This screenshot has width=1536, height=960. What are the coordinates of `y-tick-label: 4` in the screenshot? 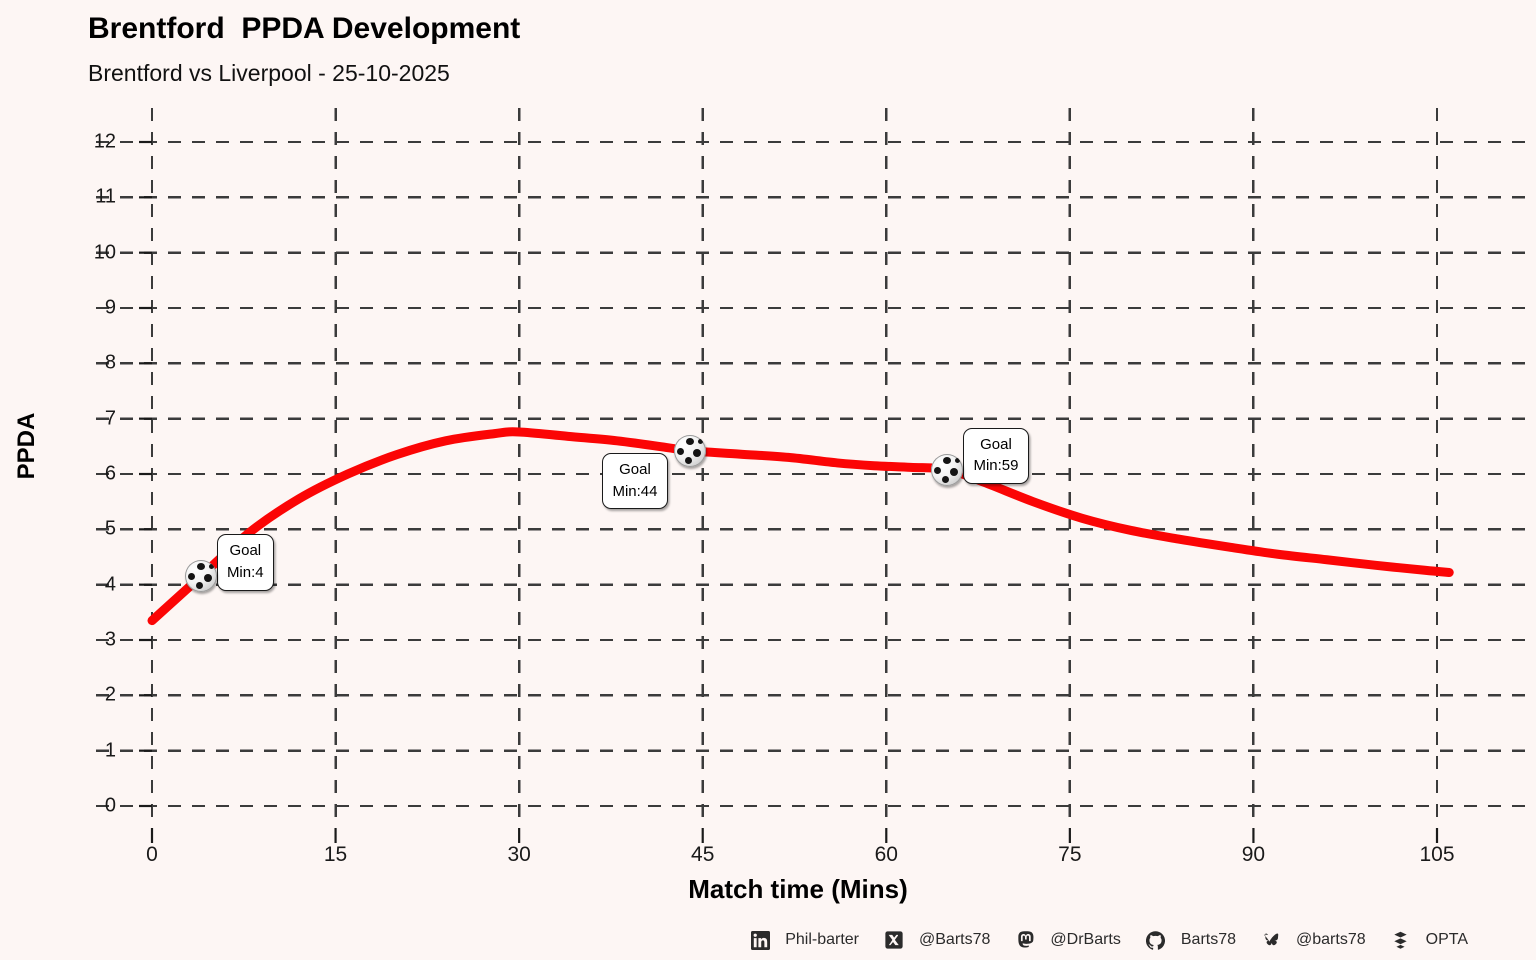 It's located at (110, 584).